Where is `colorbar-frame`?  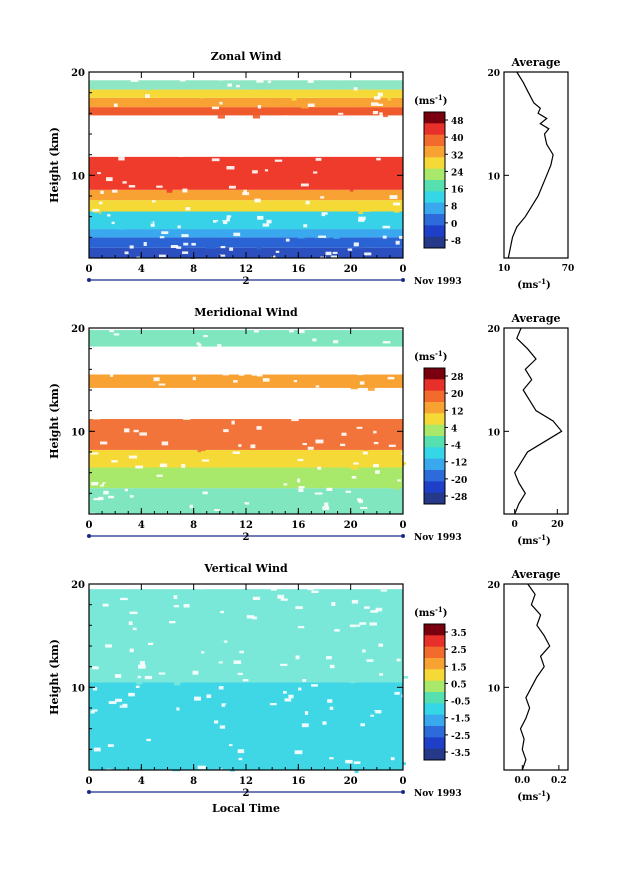
colorbar-frame is located at coordinates (434, 436).